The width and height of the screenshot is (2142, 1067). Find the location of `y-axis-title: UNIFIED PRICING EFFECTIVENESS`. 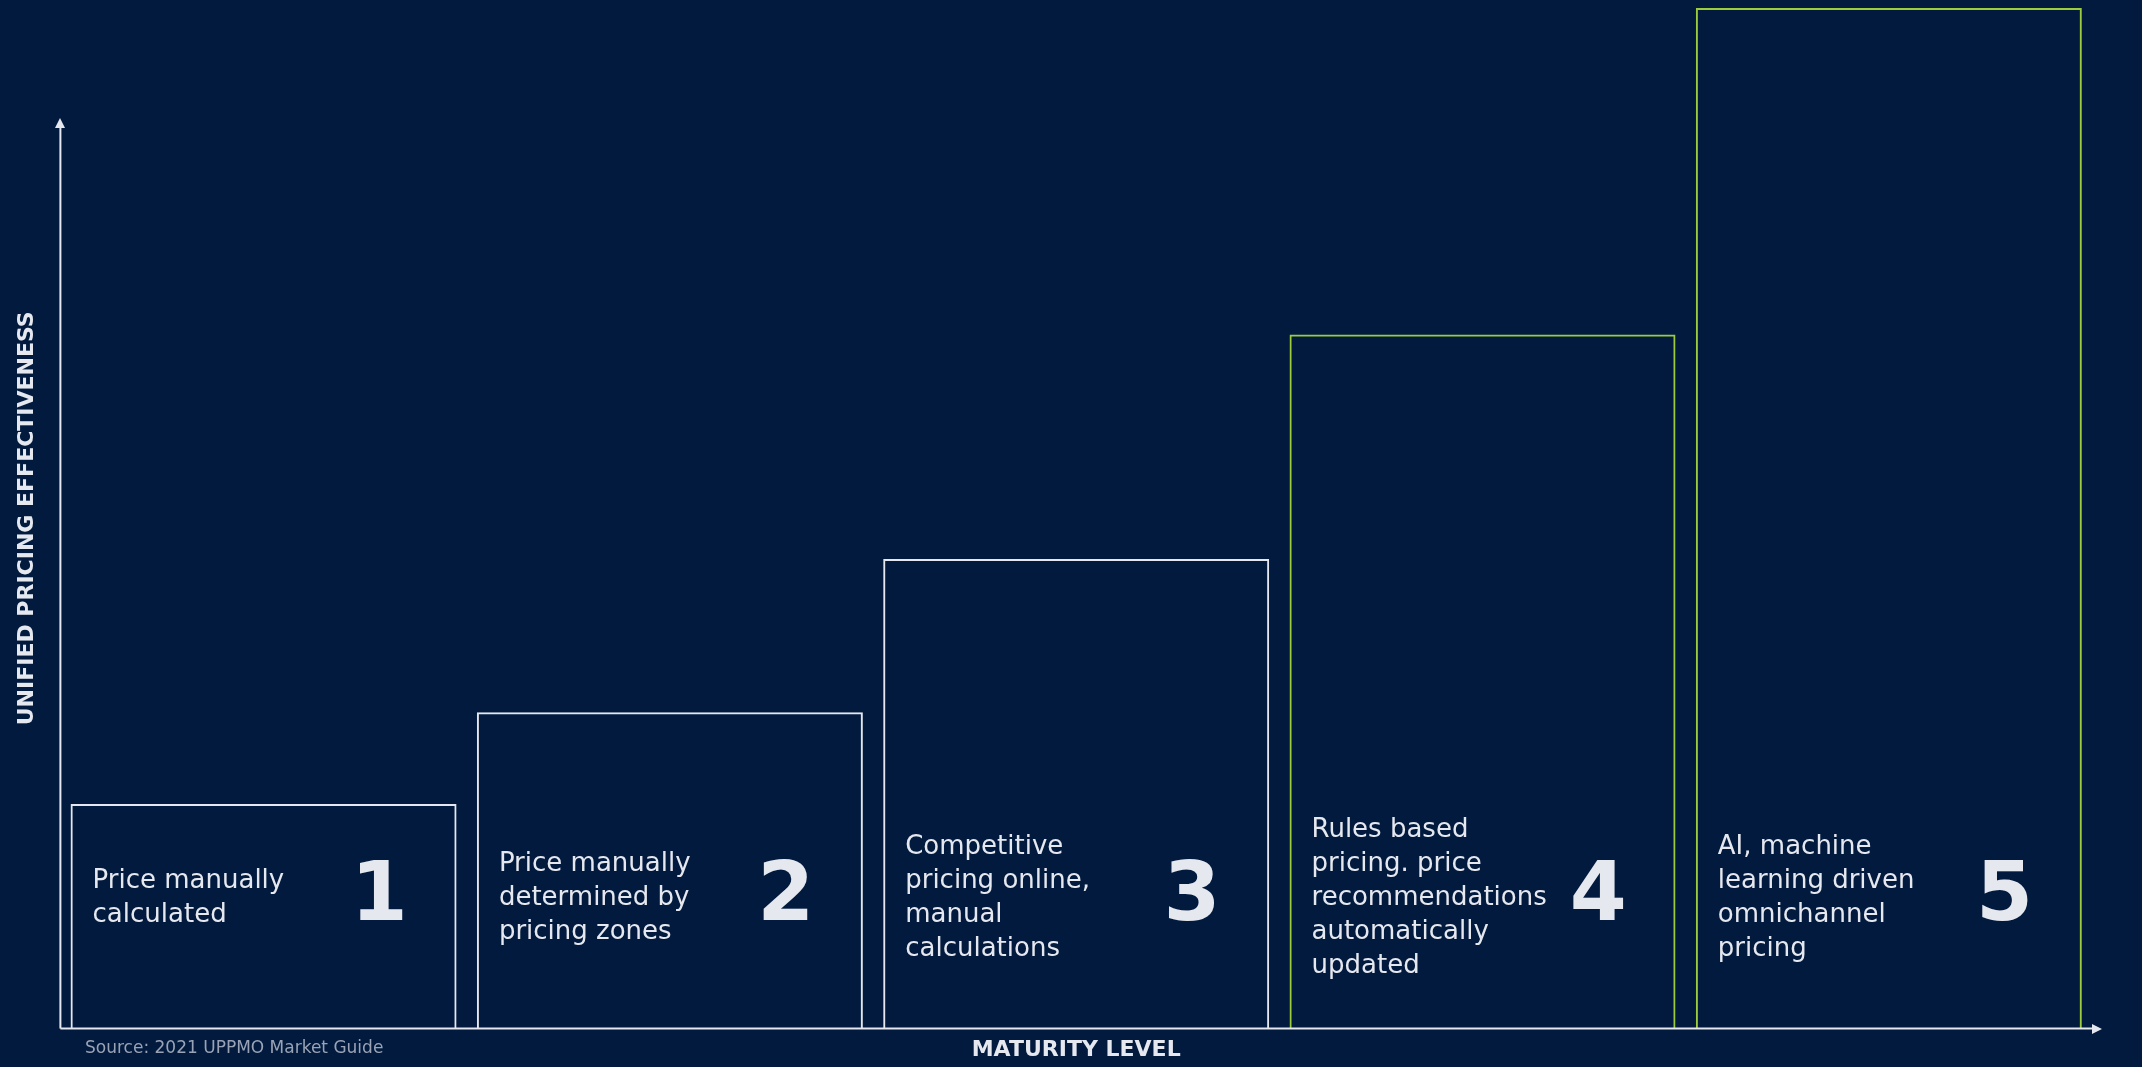

y-axis-title: UNIFIED PRICING EFFECTIVENESS is located at coordinates (25, 518).